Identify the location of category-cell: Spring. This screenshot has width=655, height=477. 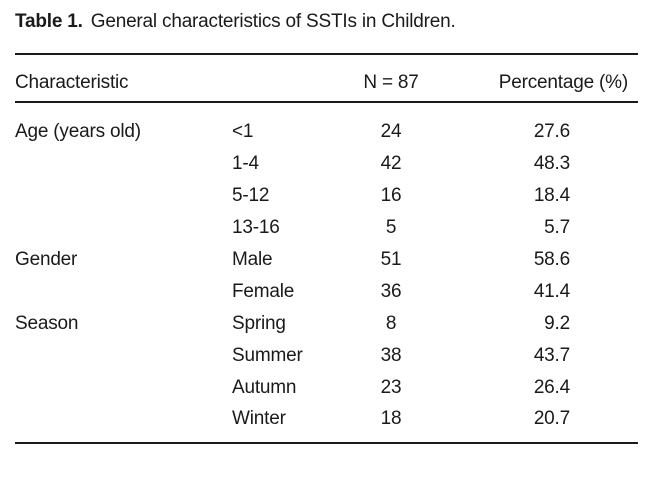
(259, 323).